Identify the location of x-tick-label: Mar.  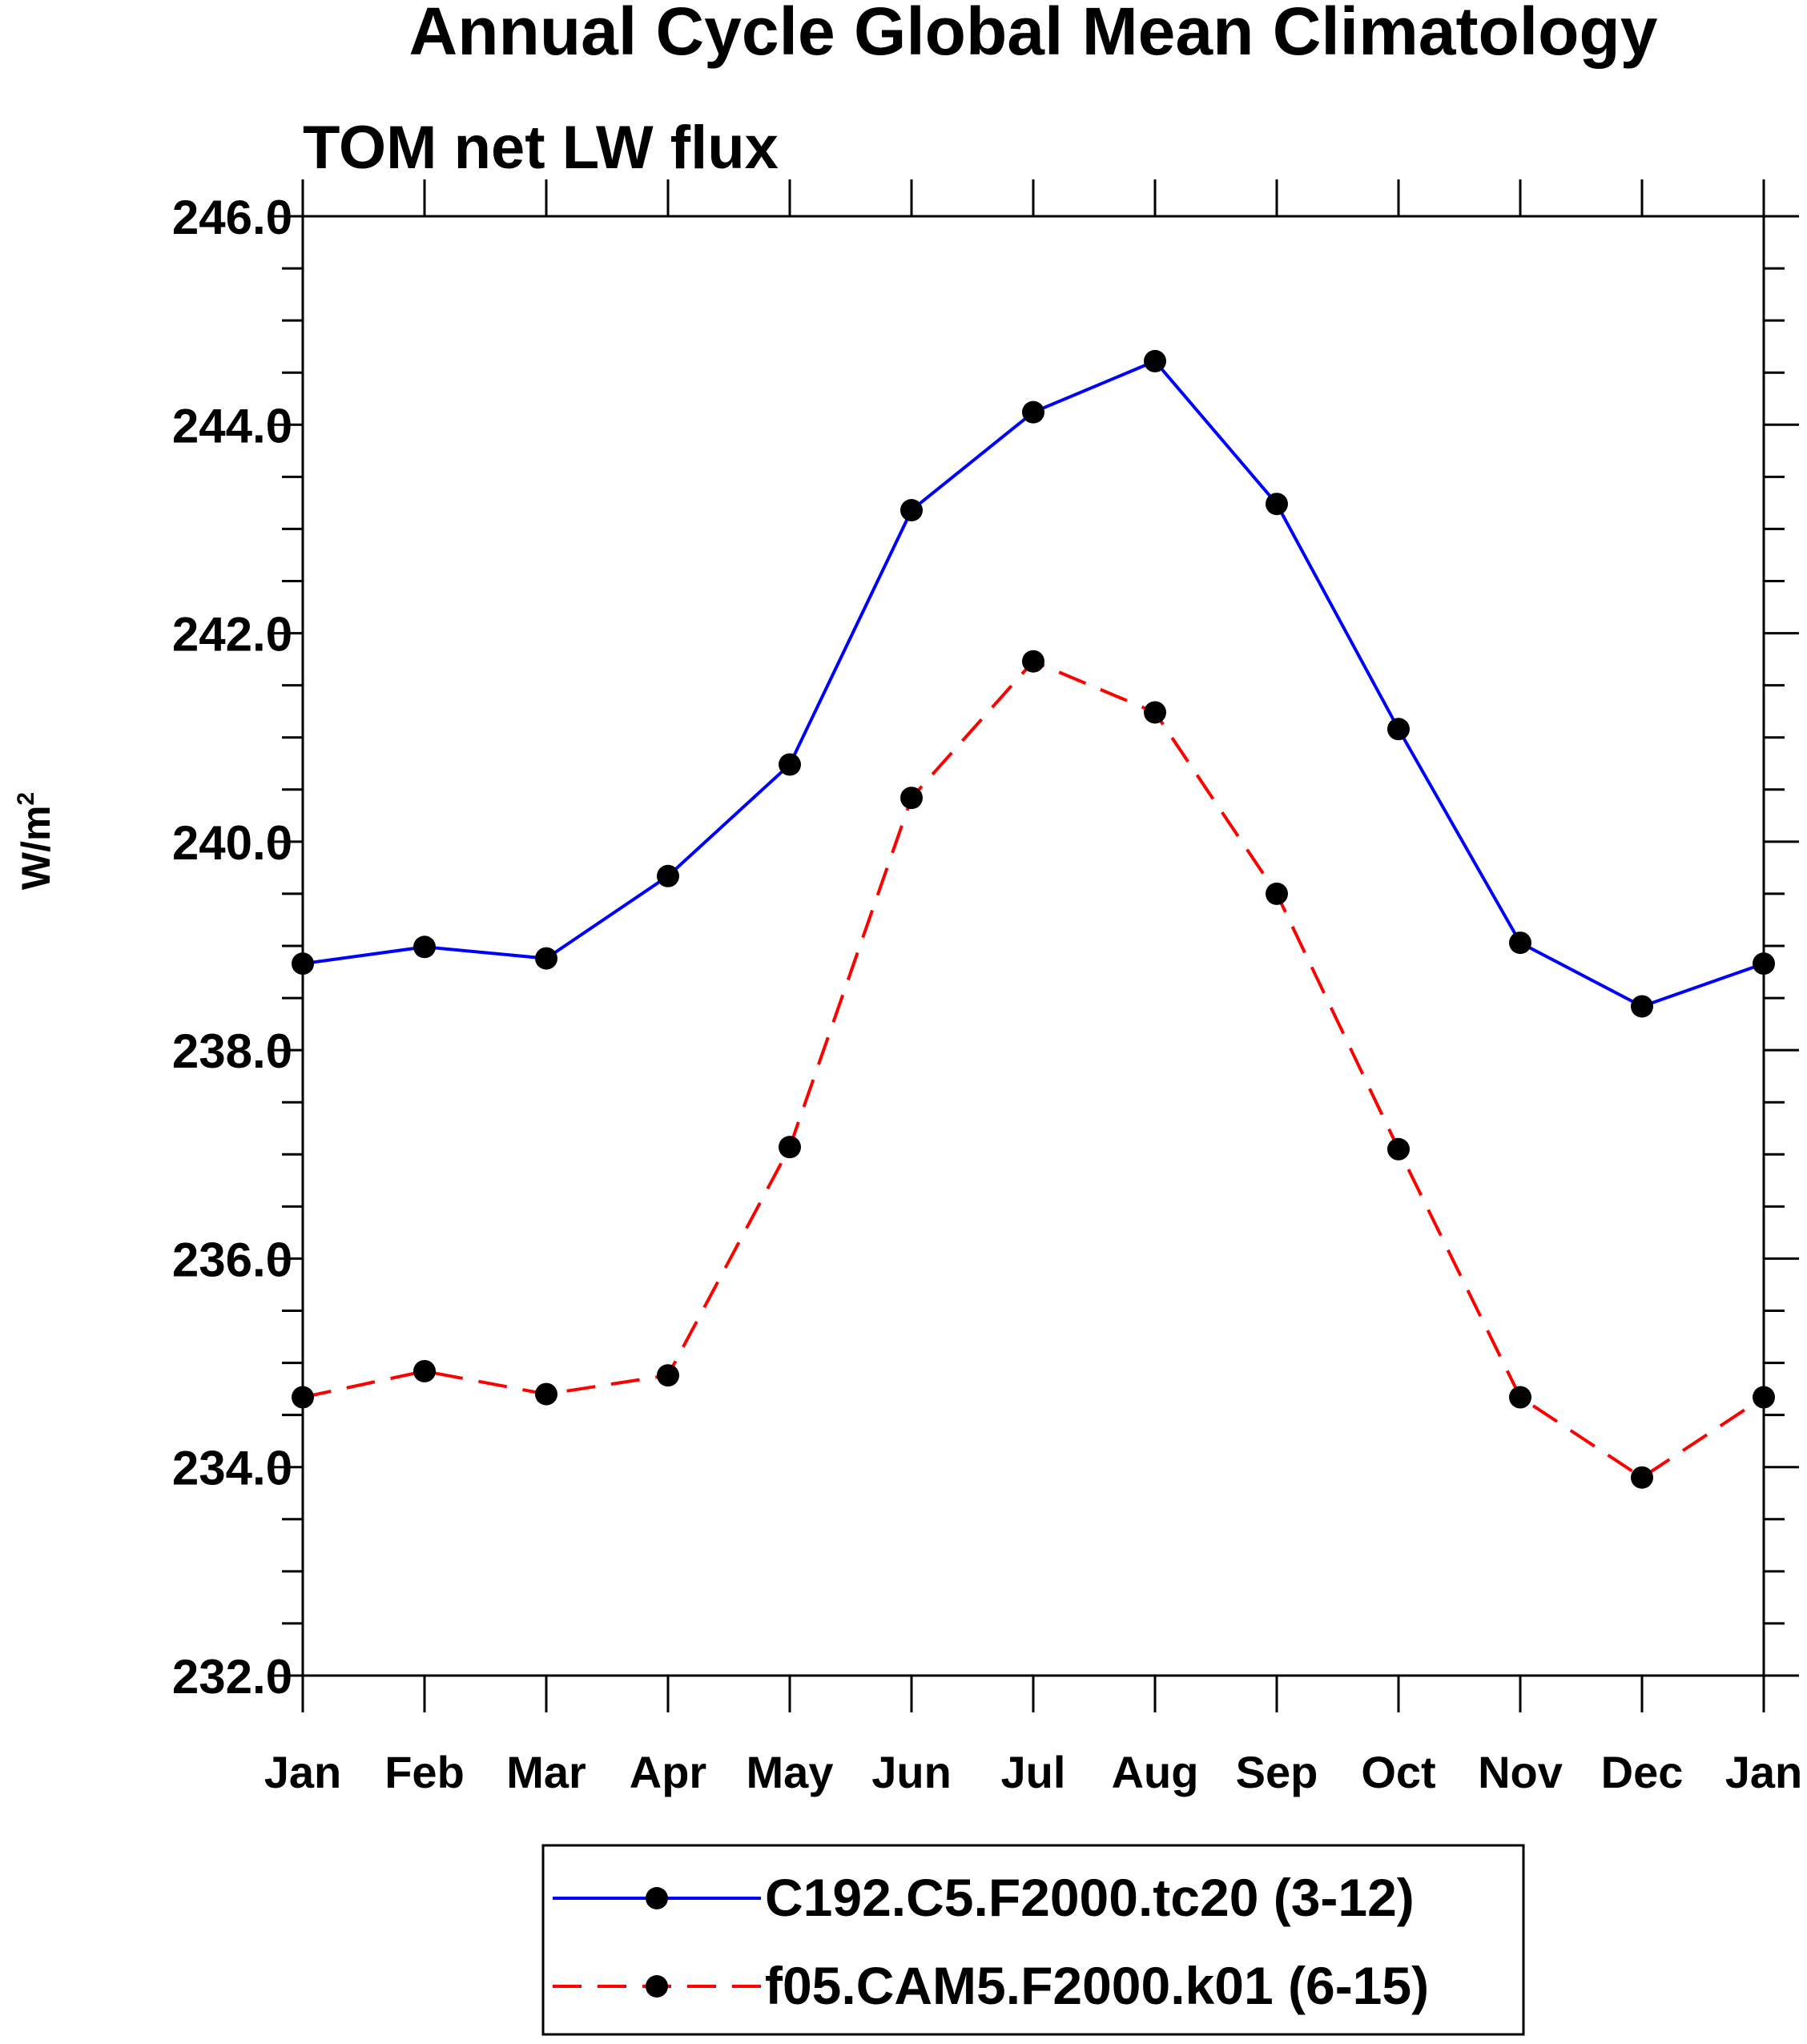
(546, 1772).